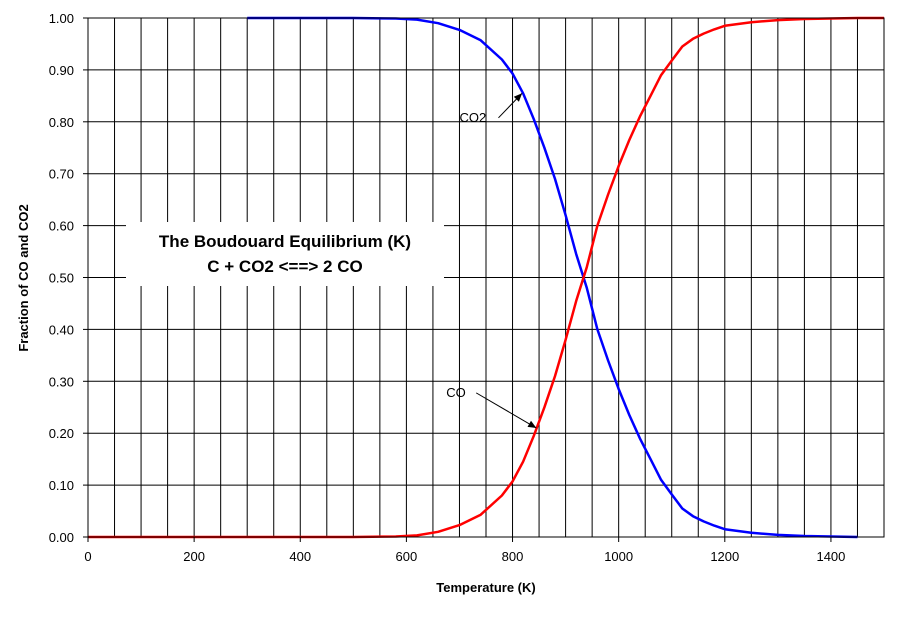 Image resolution: width=911 pixels, height=623 pixels. I want to click on x-tick-label: 1400, so click(830, 556).